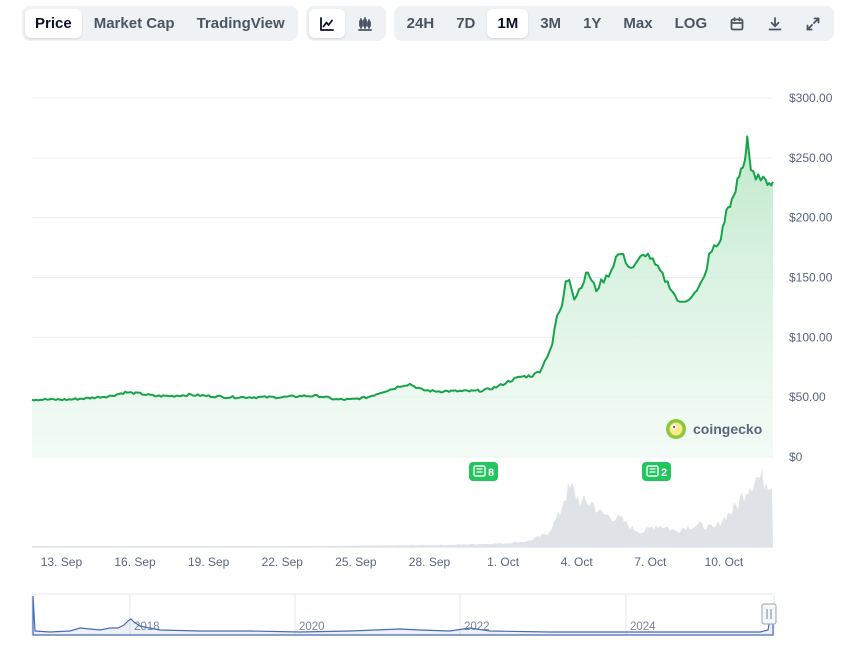 This screenshot has height=649, width=857. What do you see at coordinates (811, 158) in the screenshot?
I see `y-tick-label: $250.00` at bounding box center [811, 158].